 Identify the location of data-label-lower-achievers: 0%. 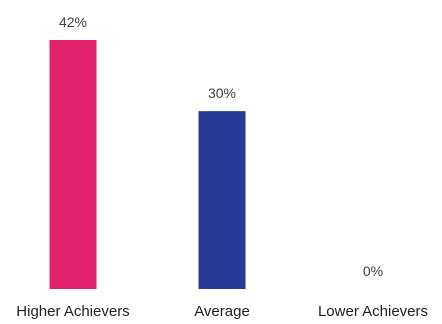
(373, 271).